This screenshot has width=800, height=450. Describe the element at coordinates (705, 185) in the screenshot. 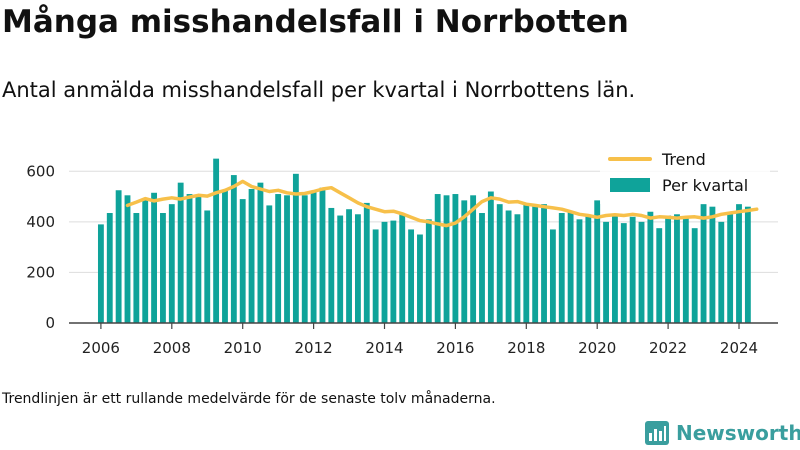

I see `legend-bars-label: Per kvartal` at that location.